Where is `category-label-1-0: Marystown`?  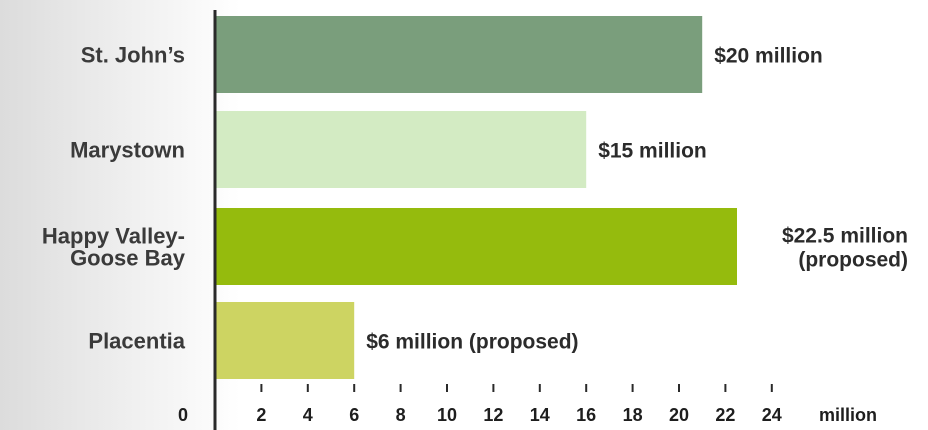
category-label-1-0: Marystown is located at coordinates (127, 150).